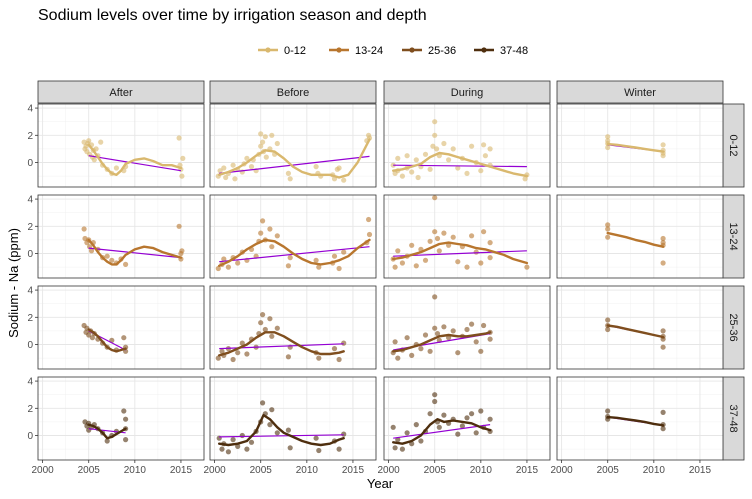 The image size is (752, 499). Describe the element at coordinates (282, 51) in the screenshot. I see `legend-item: 0-12` at that location.